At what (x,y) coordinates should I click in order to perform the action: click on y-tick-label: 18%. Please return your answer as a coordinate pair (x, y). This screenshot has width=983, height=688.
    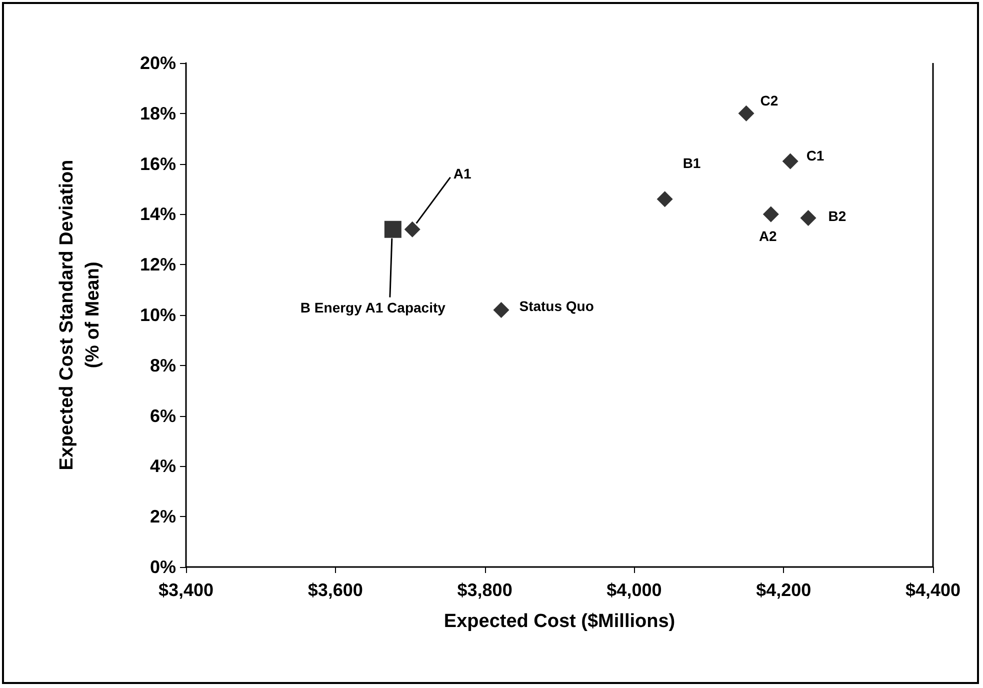
    Looking at the image, I should click on (158, 113).